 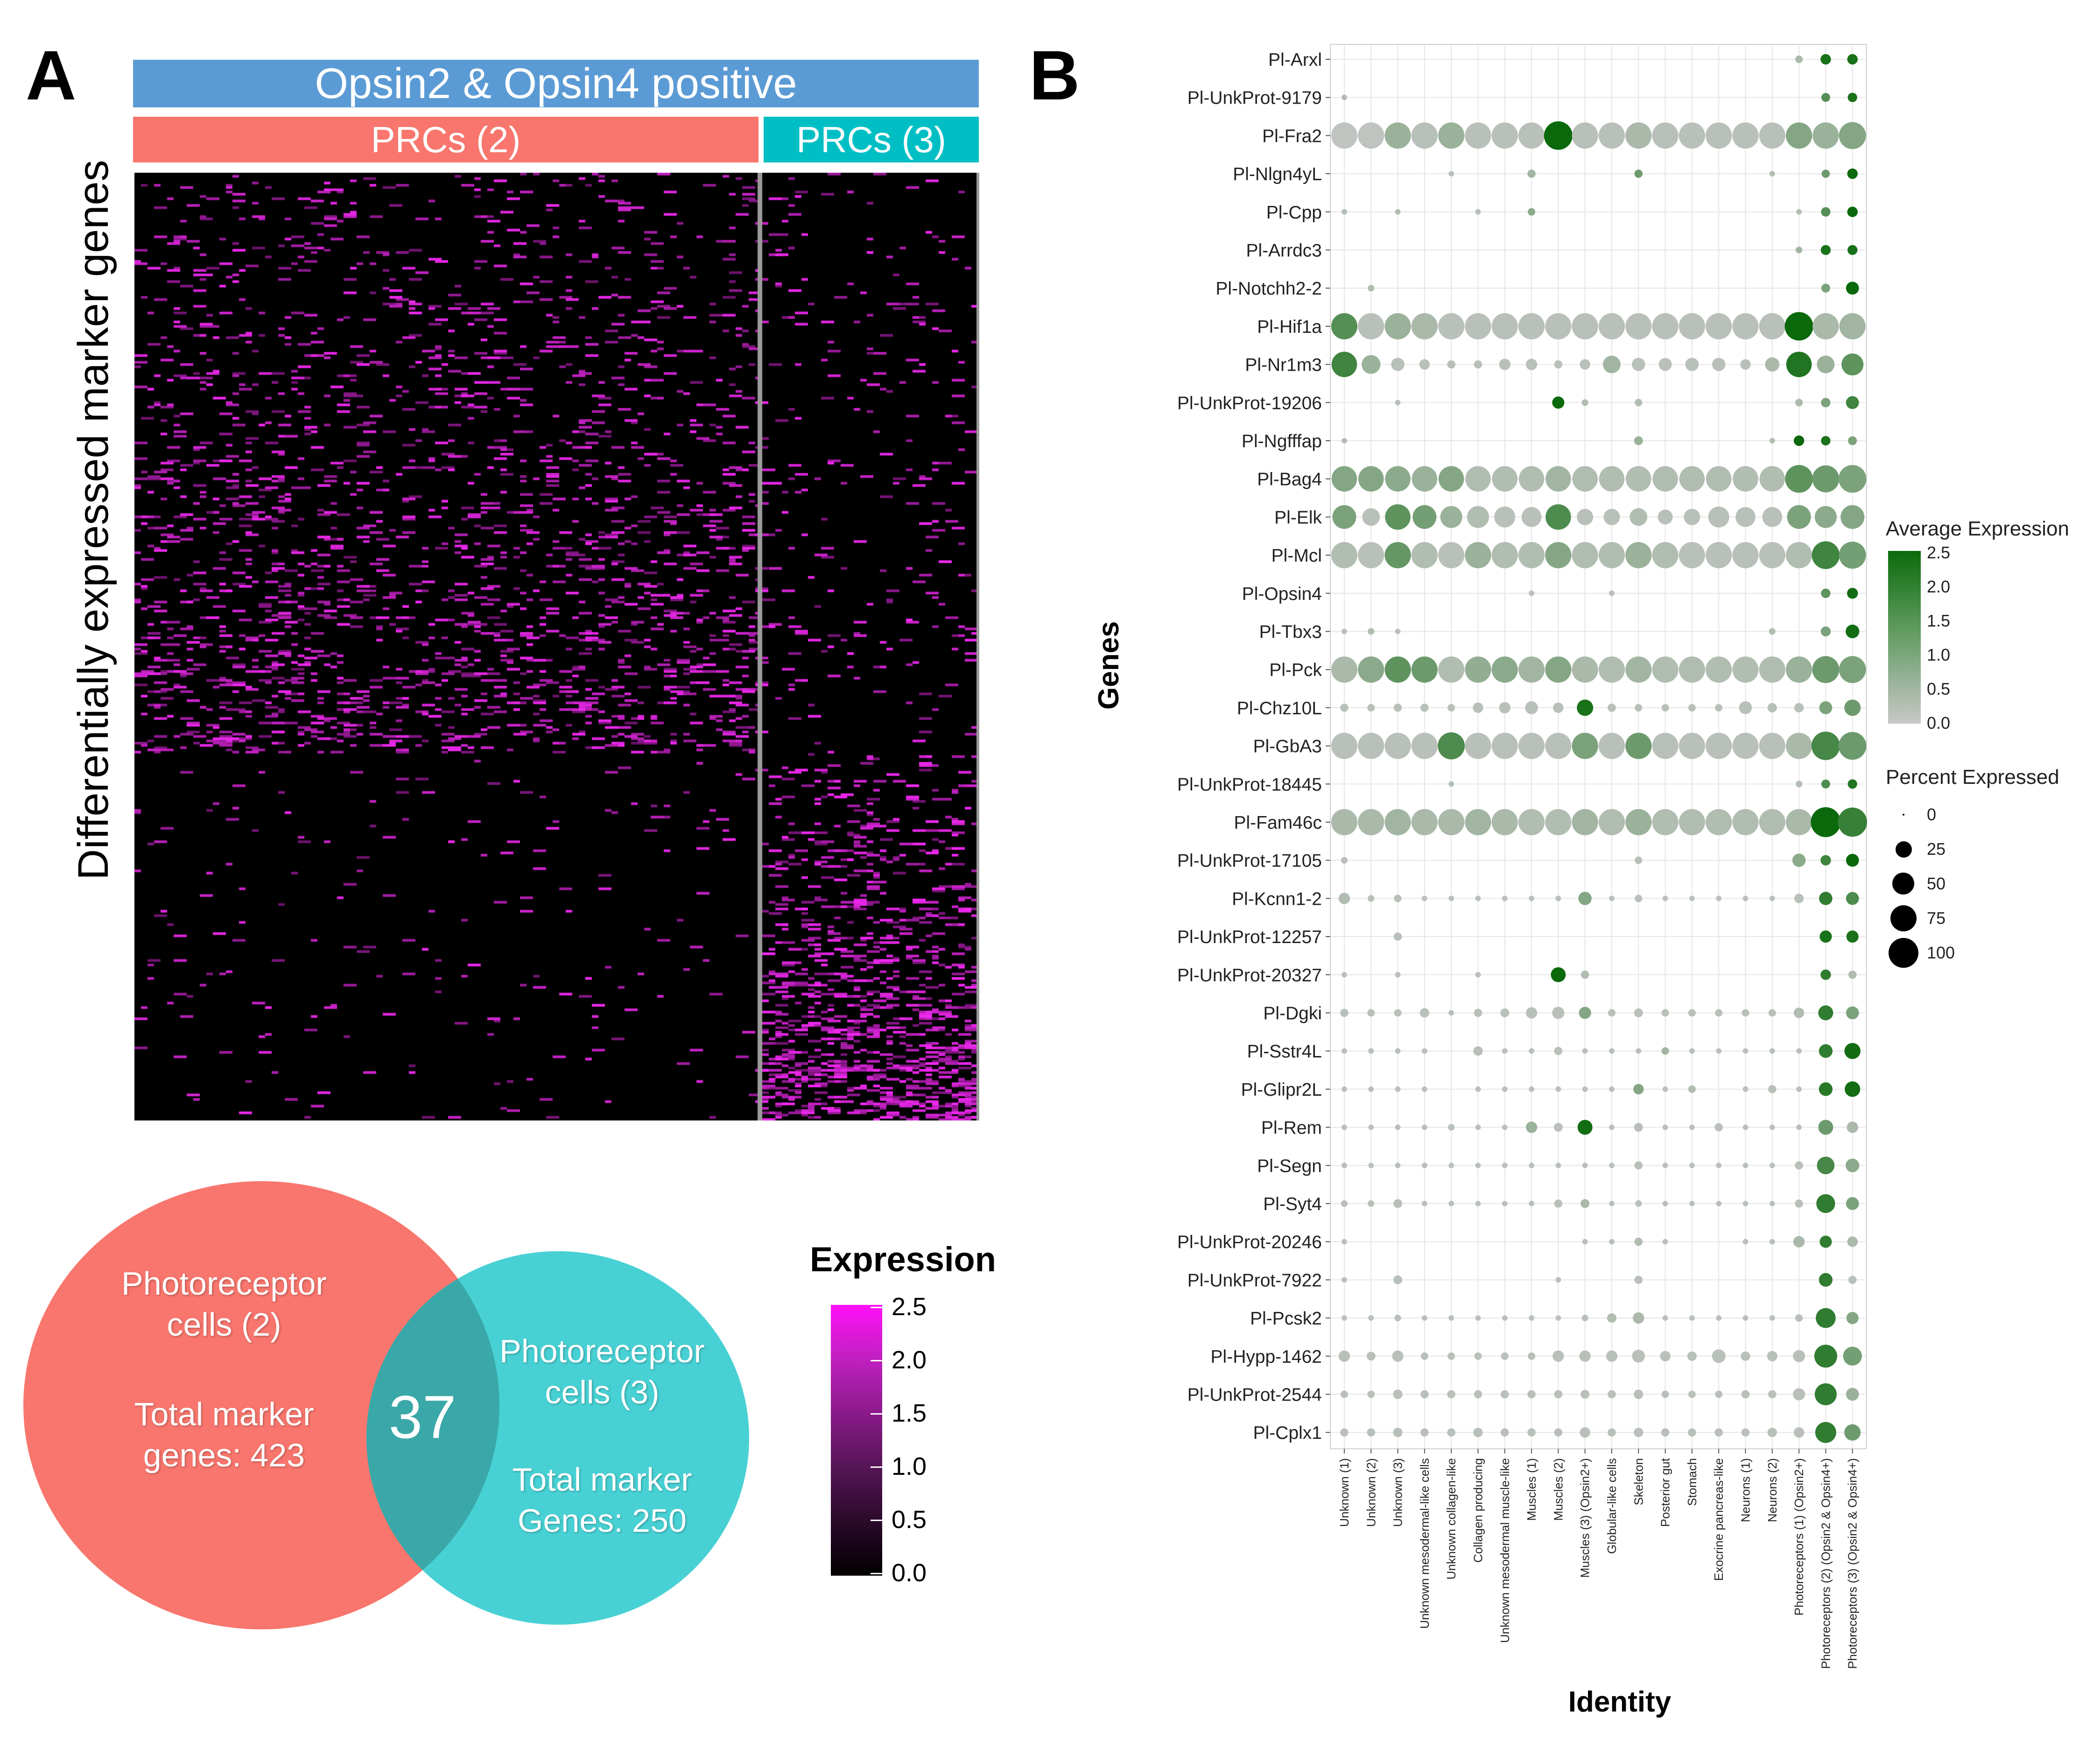 I want to click on identity-label: Unknown (3), so click(x=1398, y=1493).